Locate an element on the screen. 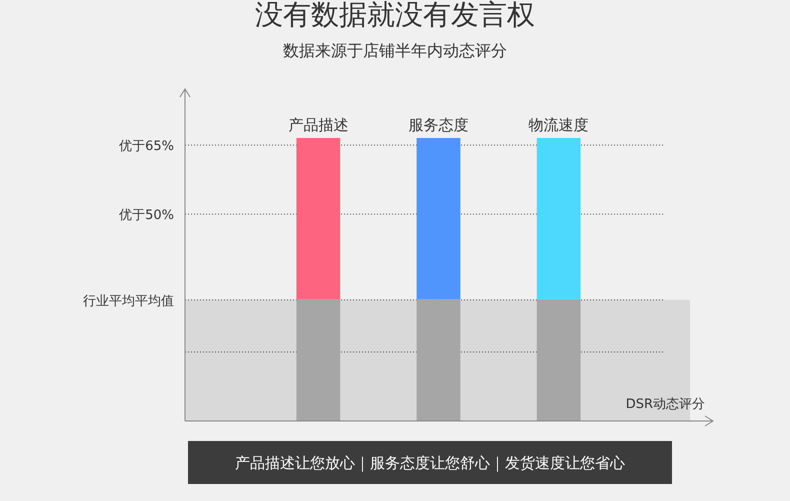  chart-title: 没有数据就没有发言权 is located at coordinates (395, 15).